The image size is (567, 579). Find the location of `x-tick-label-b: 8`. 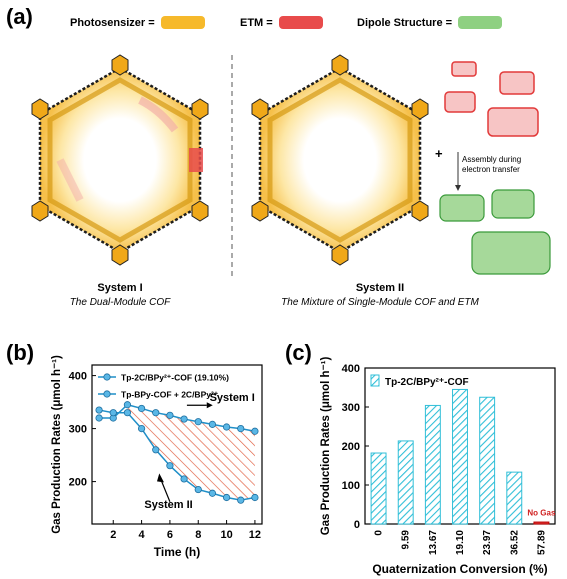

x-tick-label-b: 8 is located at coordinates (198, 535).